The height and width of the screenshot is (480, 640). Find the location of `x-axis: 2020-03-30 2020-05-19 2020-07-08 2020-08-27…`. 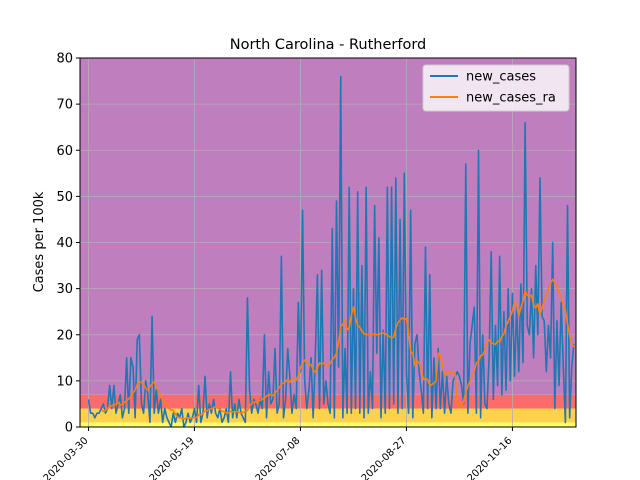

x-axis: 2020-03-30 2020-05-19 2020-07-08 2020-08-27… is located at coordinates (278, 453).